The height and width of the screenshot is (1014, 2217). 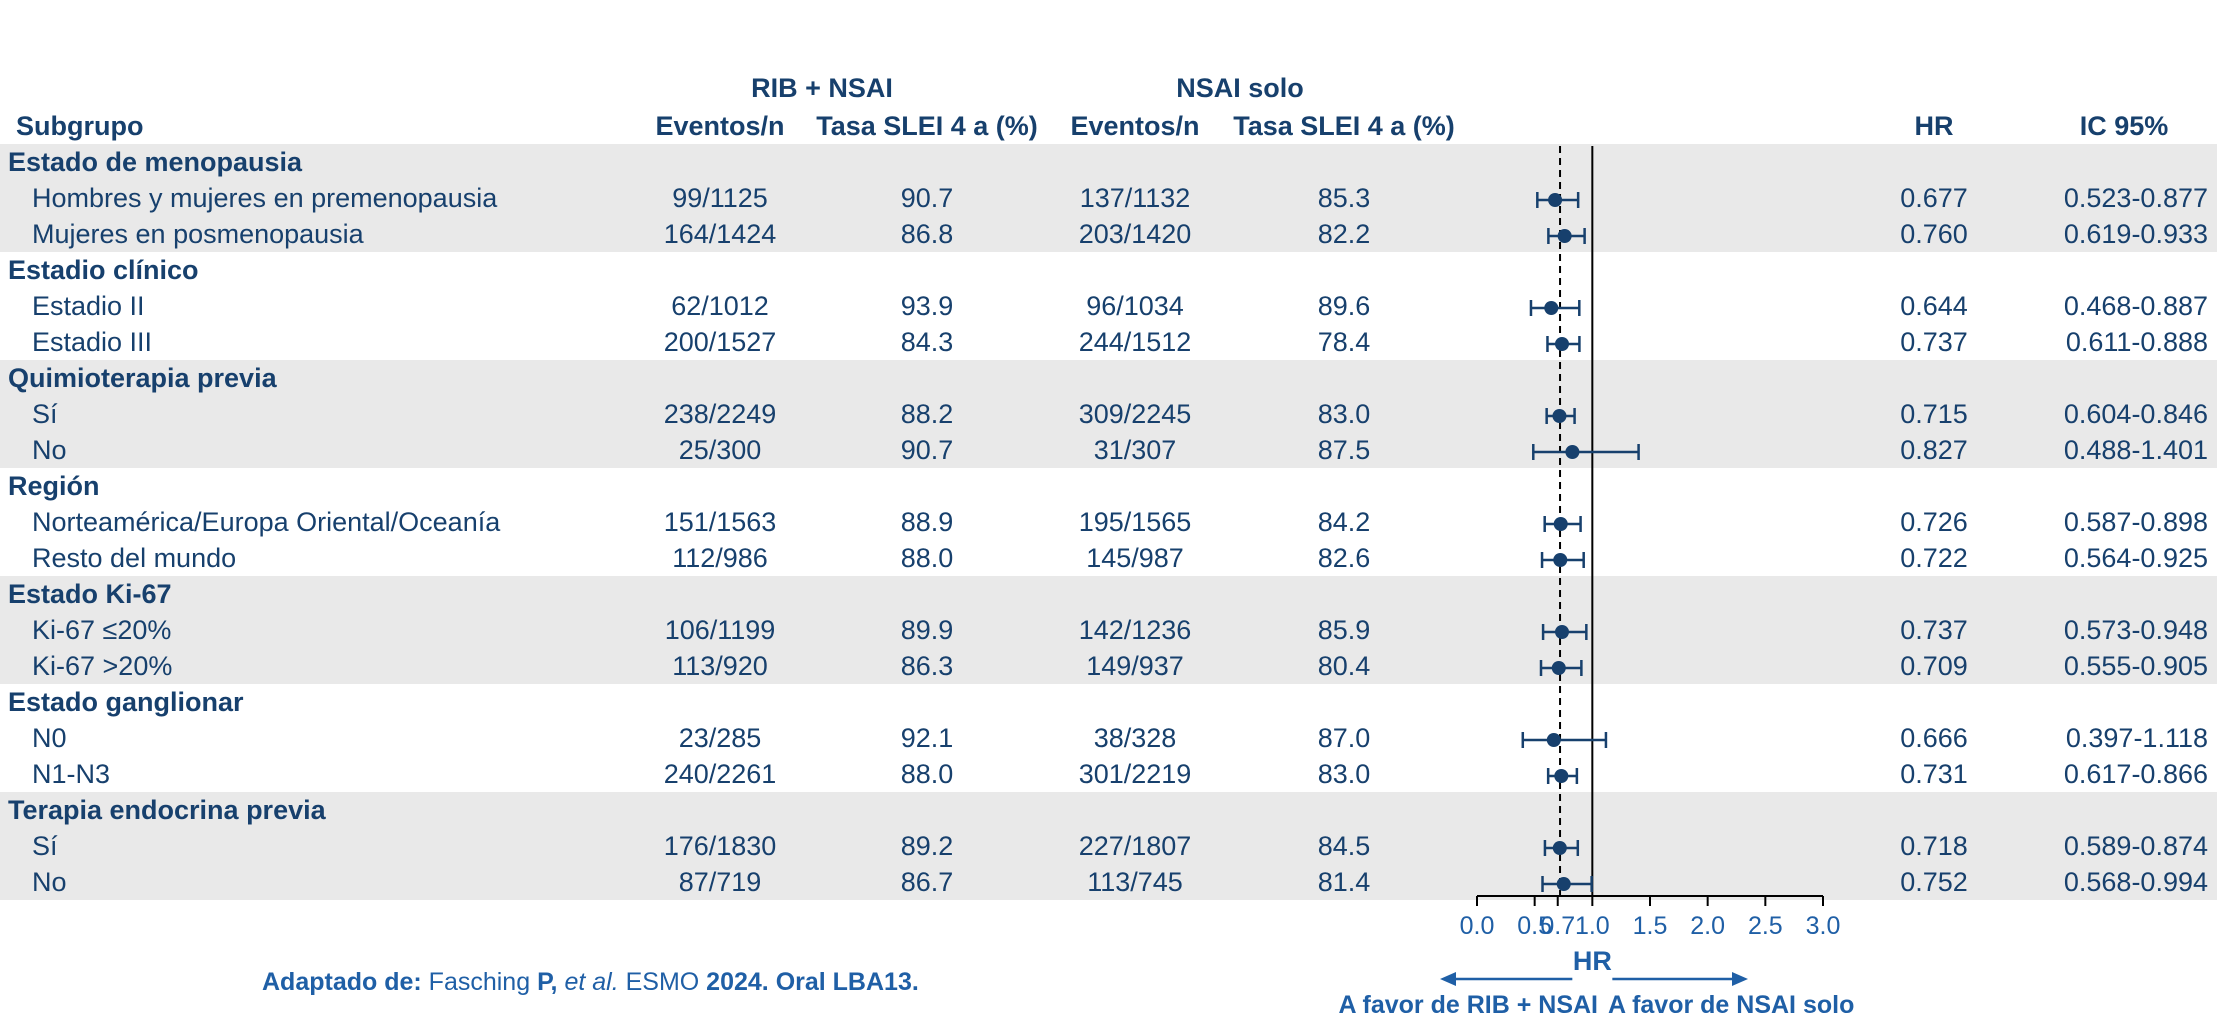 What do you see at coordinates (1135, 630) in the screenshot?
I see `cell-events-nsai: 142/1236` at bounding box center [1135, 630].